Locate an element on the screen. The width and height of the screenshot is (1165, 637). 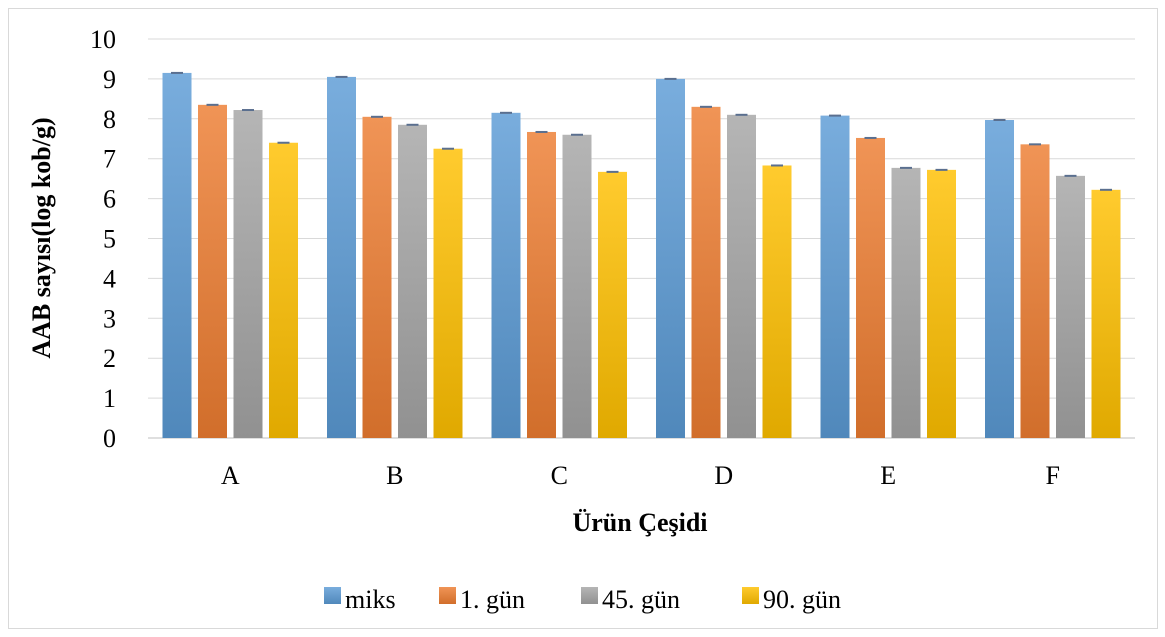
y-tick-label: 1 is located at coordinates (109, 398).